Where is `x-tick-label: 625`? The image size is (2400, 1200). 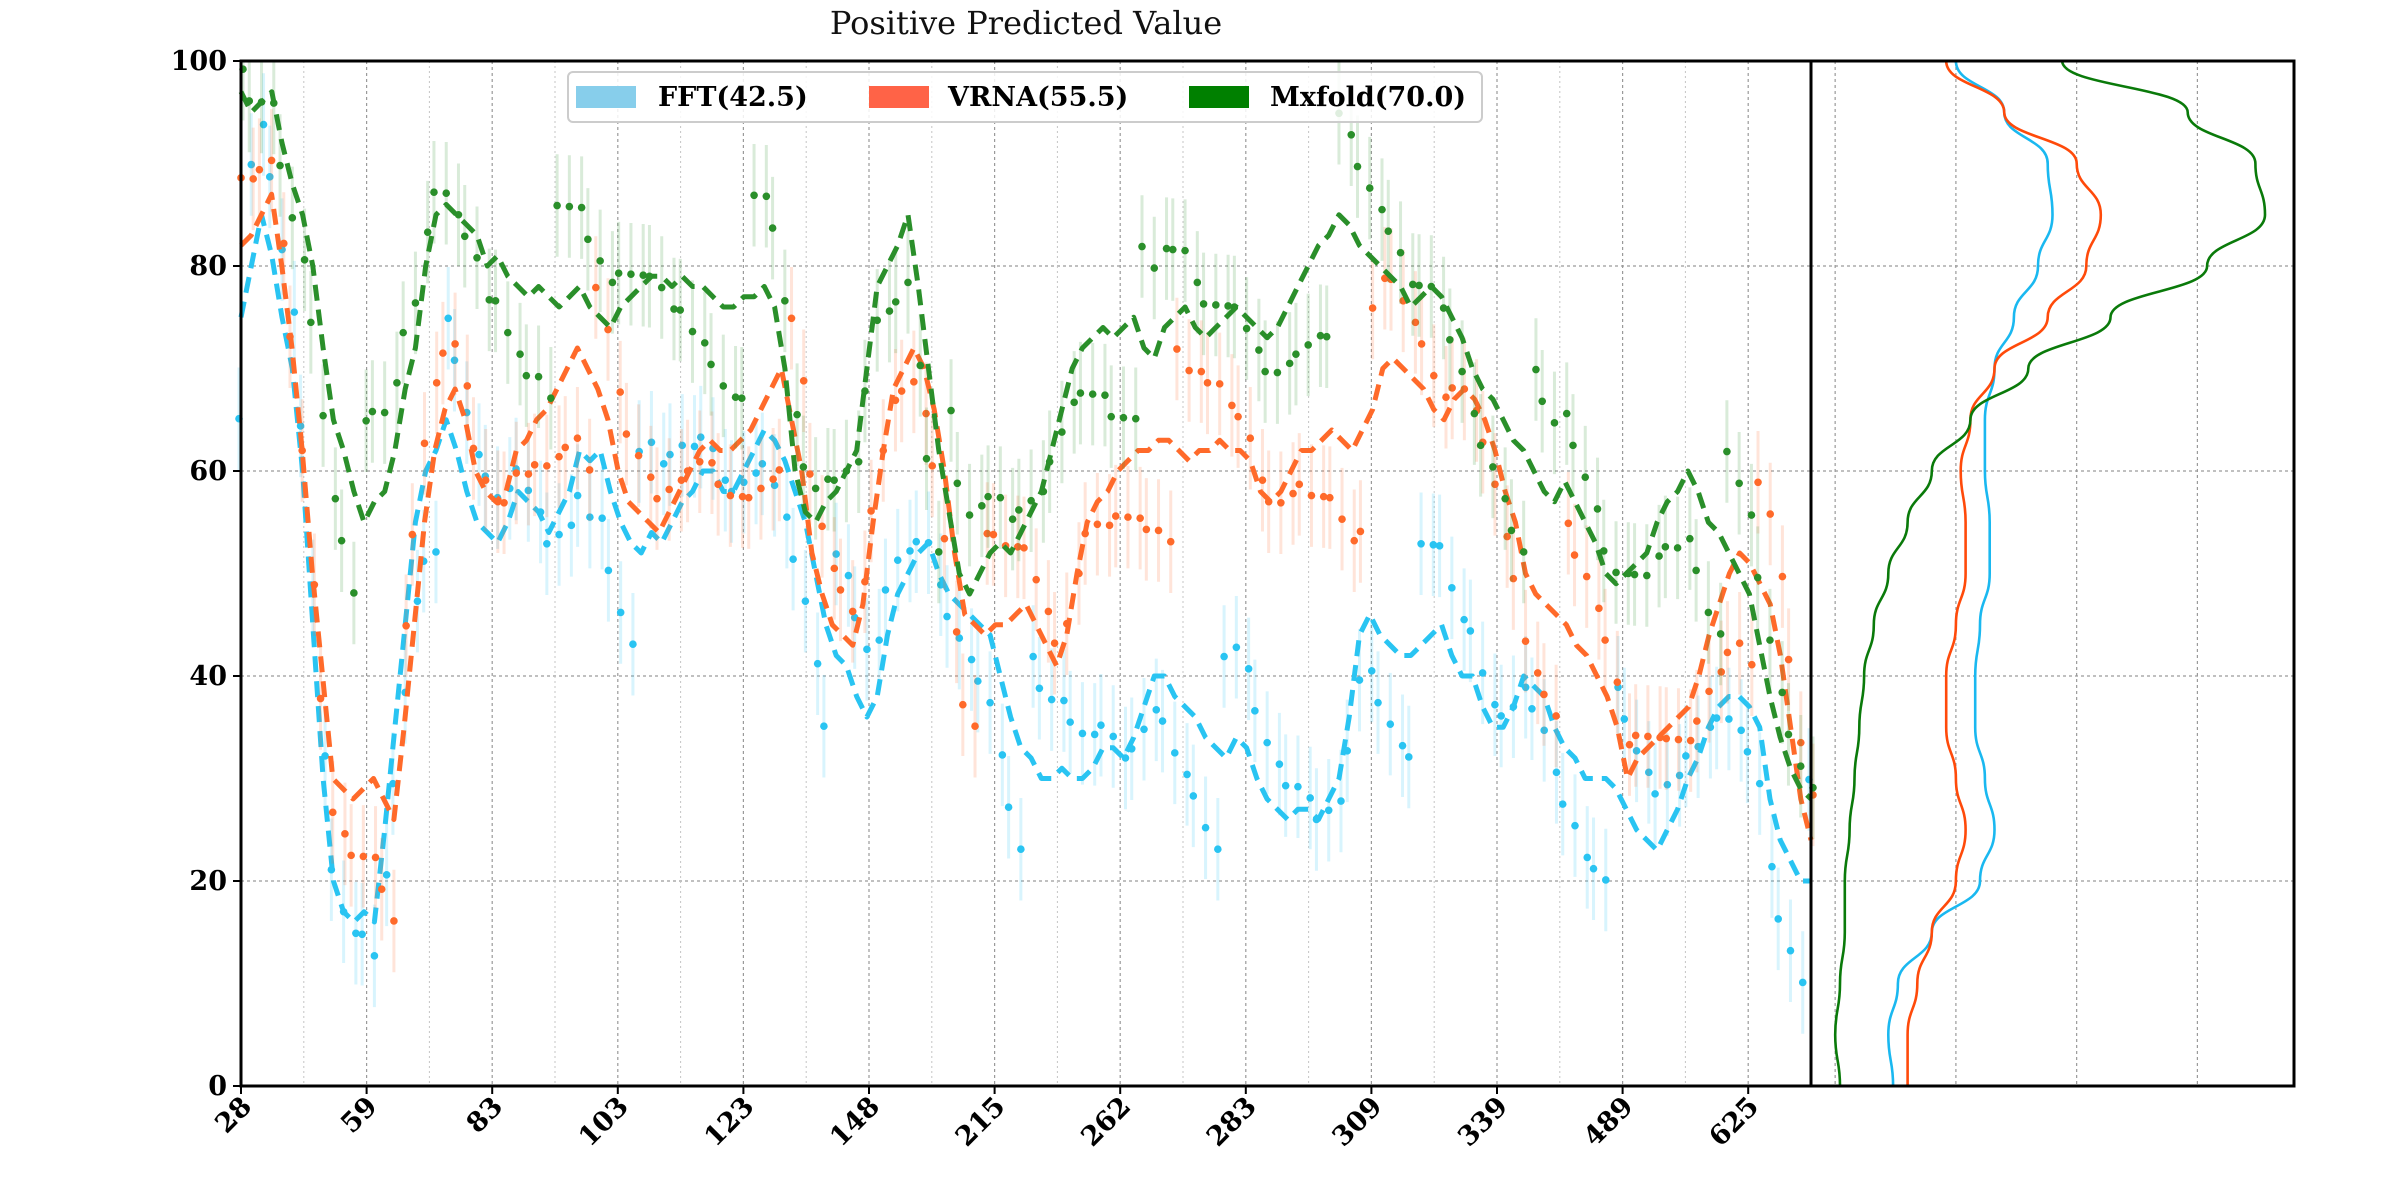 x-tick-label: 625 is located at coordinates (1734, 1122).